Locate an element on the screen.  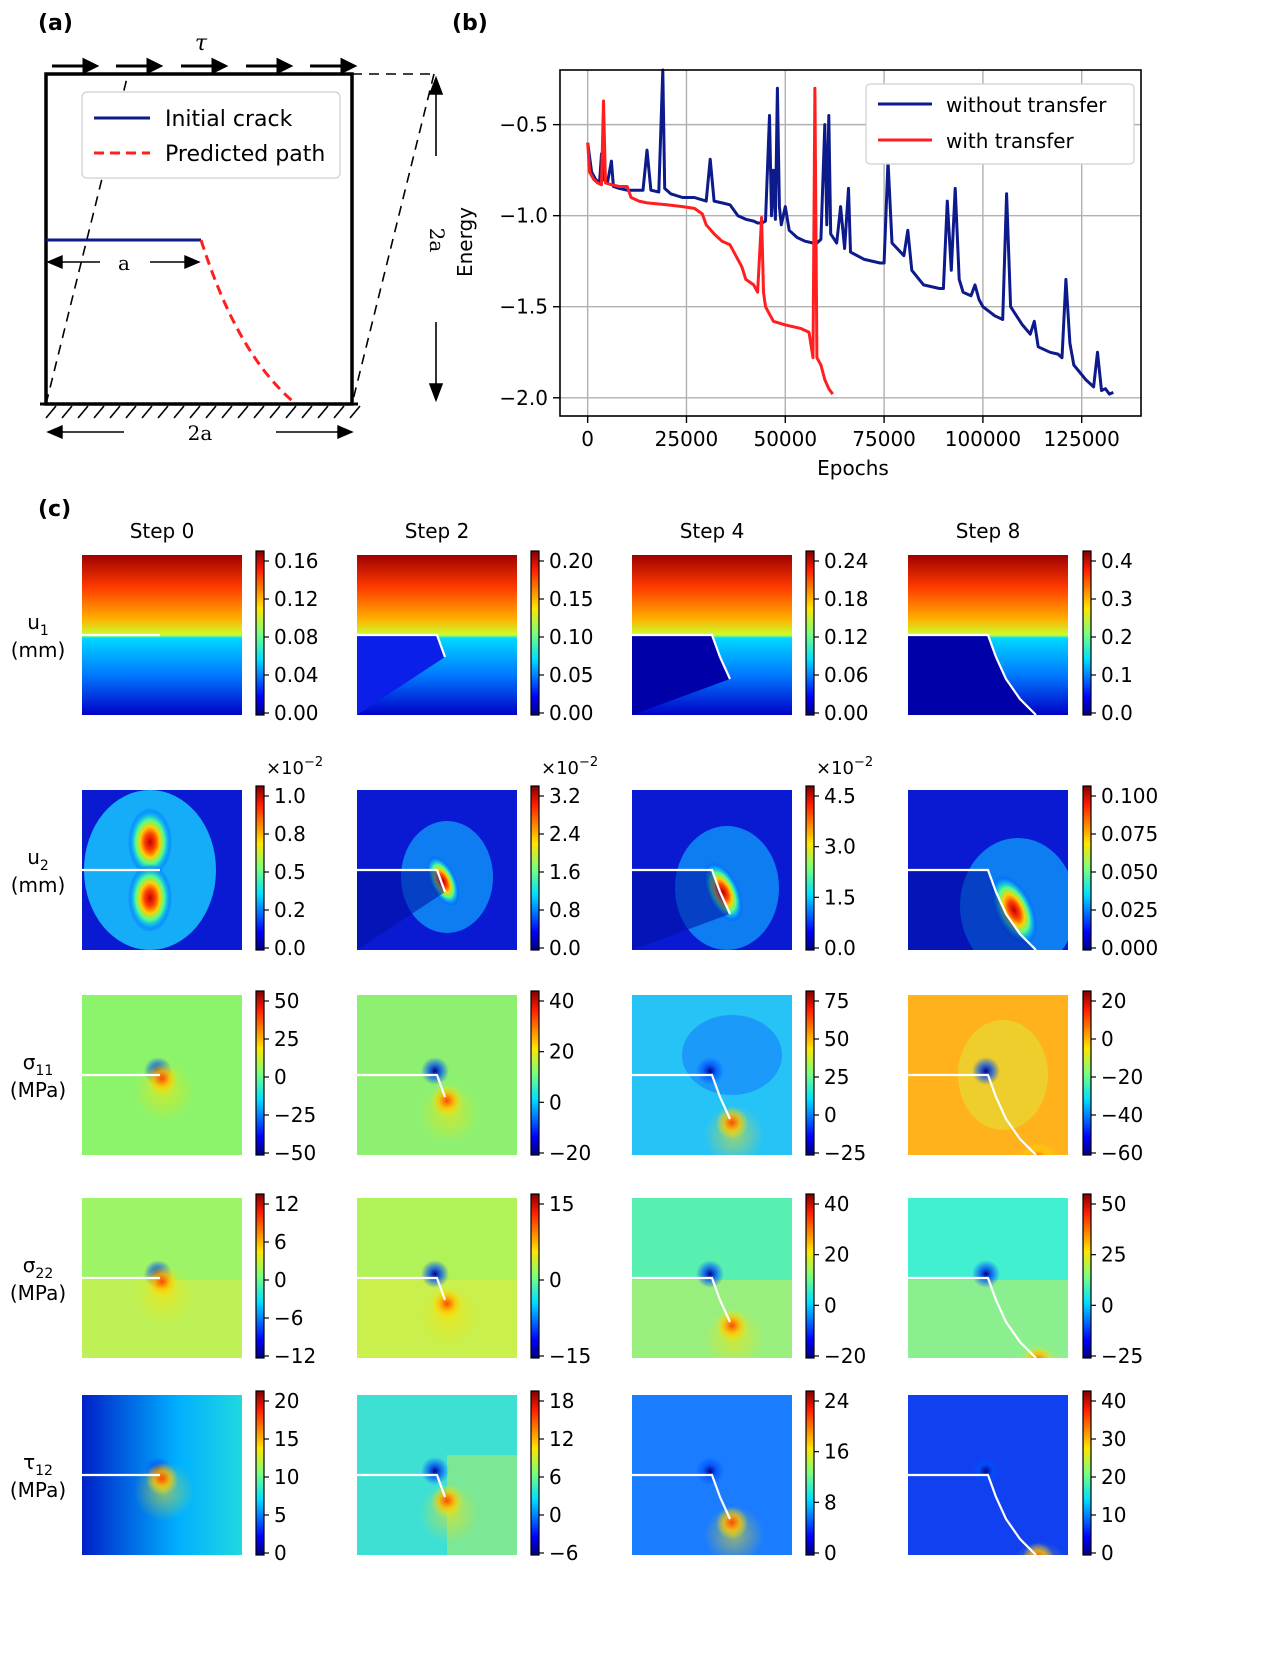
colorbar-s11-step-3: 20 0 −20 −40 −60 is located at coordinates (1112, 1077).